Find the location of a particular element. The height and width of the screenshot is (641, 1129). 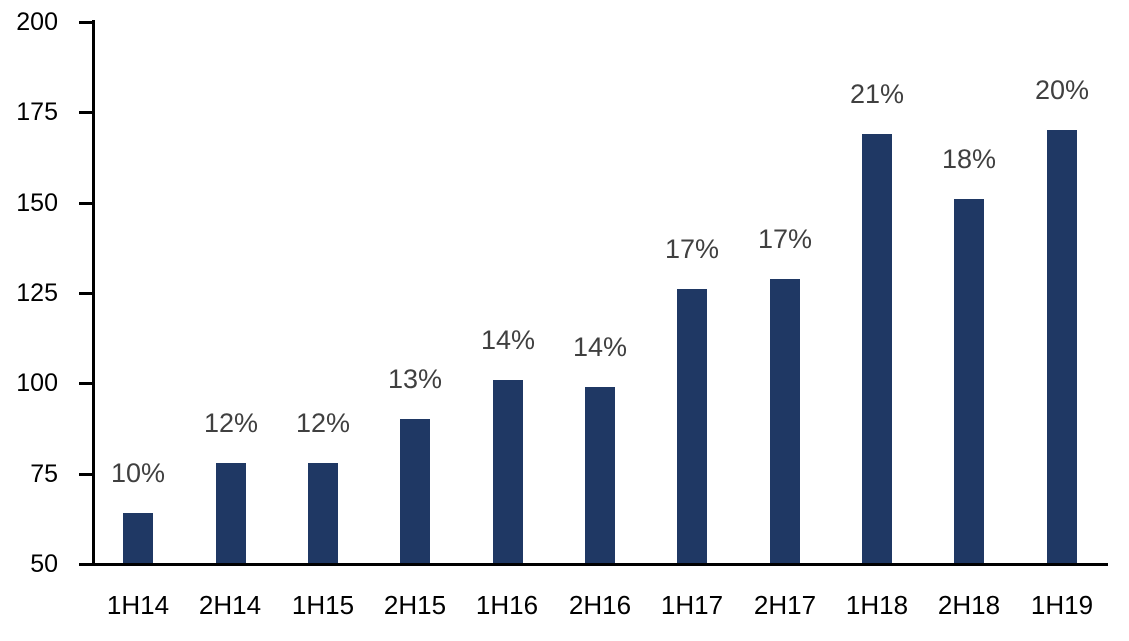

x-tick-label: 1H14 is located at coordinates (138, 605).